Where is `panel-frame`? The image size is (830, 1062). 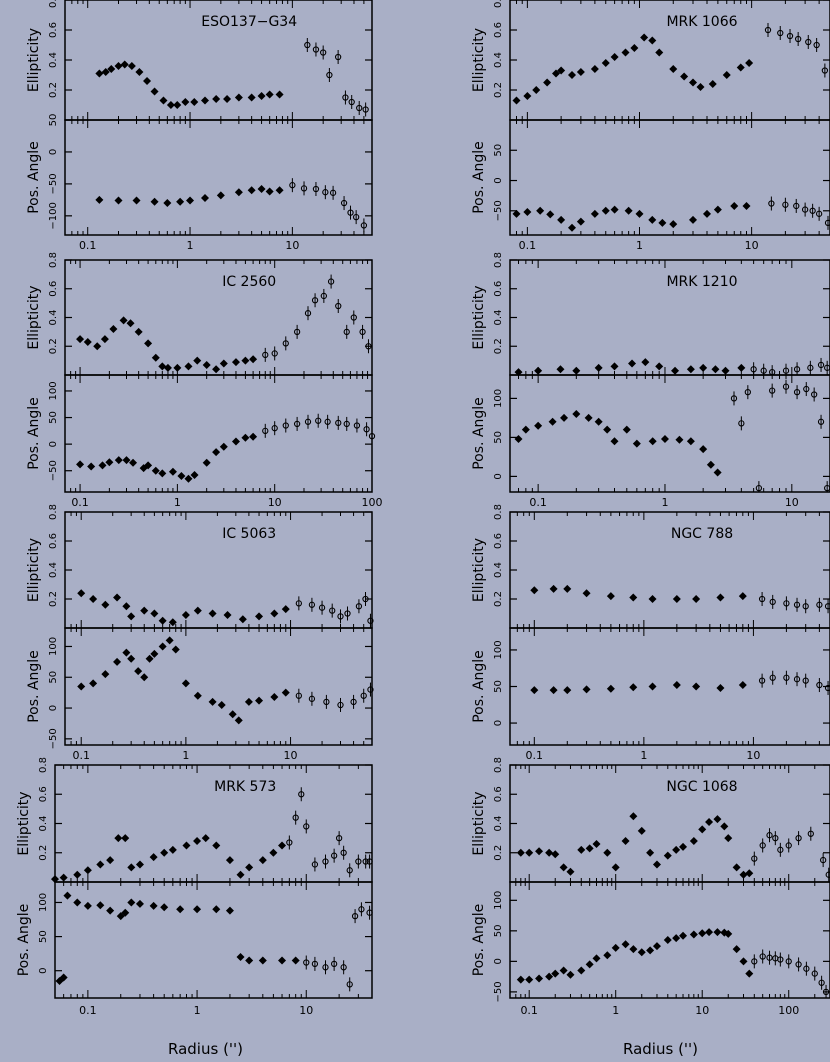
panel-frame is located at coordinates (218, 686).